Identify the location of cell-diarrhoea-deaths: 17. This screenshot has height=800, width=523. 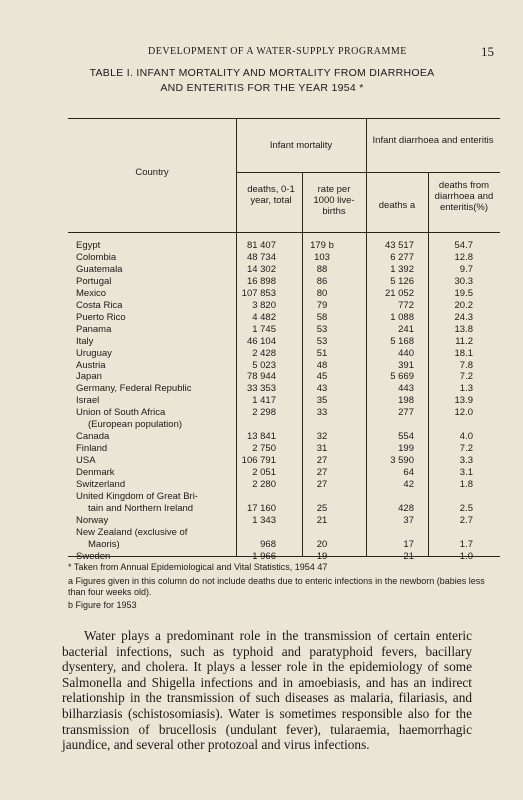
(408, 544).